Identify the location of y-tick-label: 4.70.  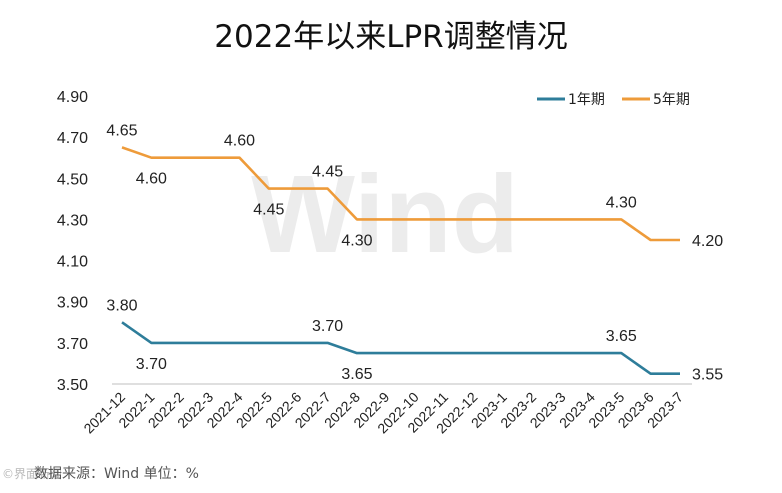
(72, 138).